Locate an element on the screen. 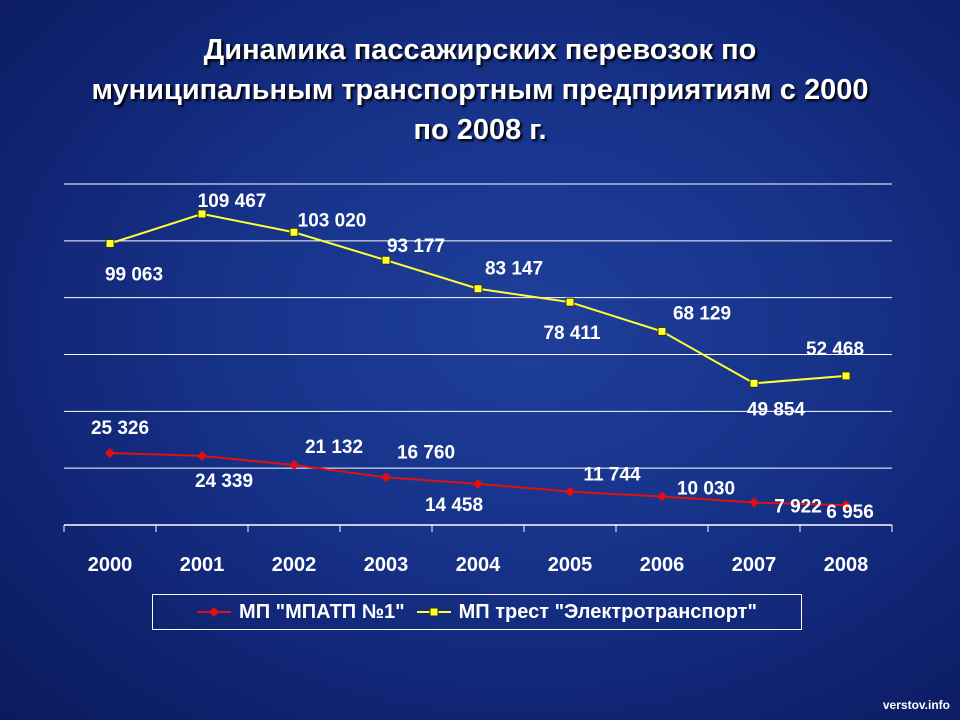 The height and width of the screenshot is (720, 960). legend-item-red: МП "МПАТП №1" is located at coordinates (301, 612).